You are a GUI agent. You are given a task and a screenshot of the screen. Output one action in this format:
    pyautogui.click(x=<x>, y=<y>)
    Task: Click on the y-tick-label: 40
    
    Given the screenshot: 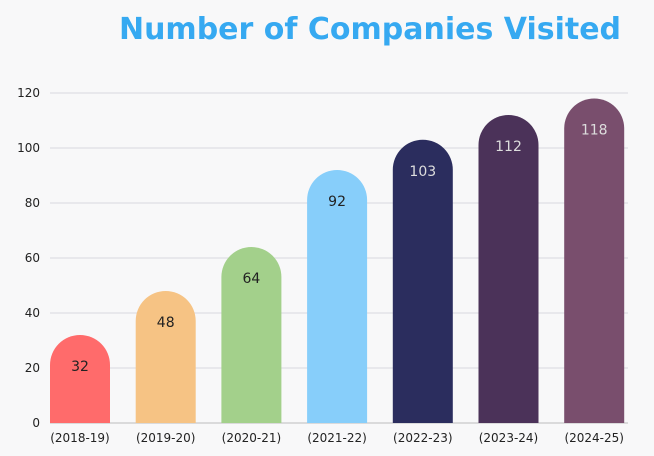 What is the action you would take?
    pyautogui.click(x=32, y=313)
    